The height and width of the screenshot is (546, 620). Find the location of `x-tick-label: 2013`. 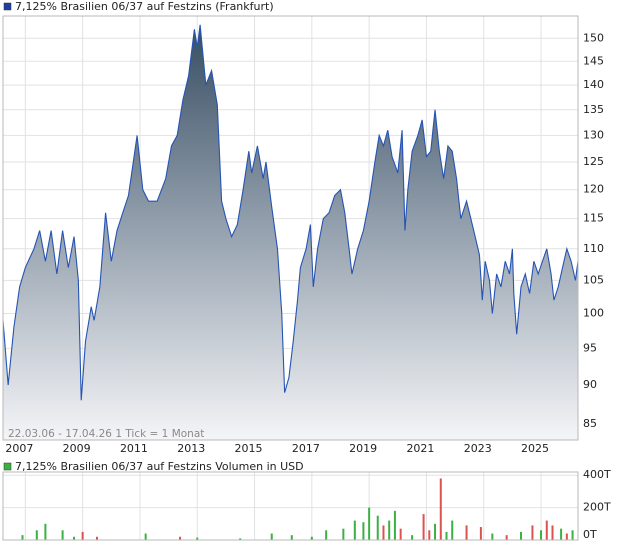

x-tick-label: 2013 is located at coordinates (191, 448).